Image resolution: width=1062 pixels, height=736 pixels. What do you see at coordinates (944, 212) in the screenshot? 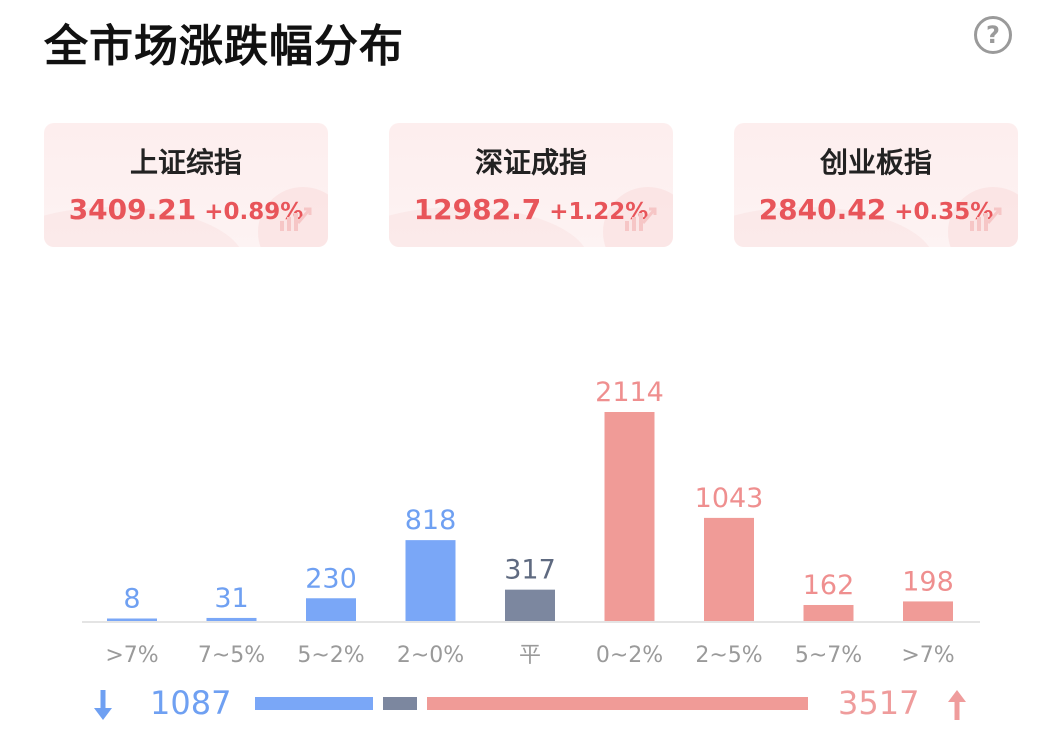
I see `index-change: +0.35%` at bounding box center [944, 212].